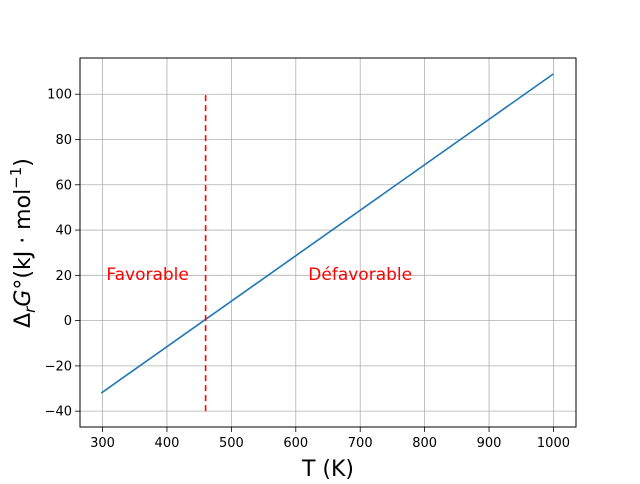  What do you see at coordinates (424, 443) in the screenshot?
I see `x-tick-label: 800` at bounding box center [424, 443].